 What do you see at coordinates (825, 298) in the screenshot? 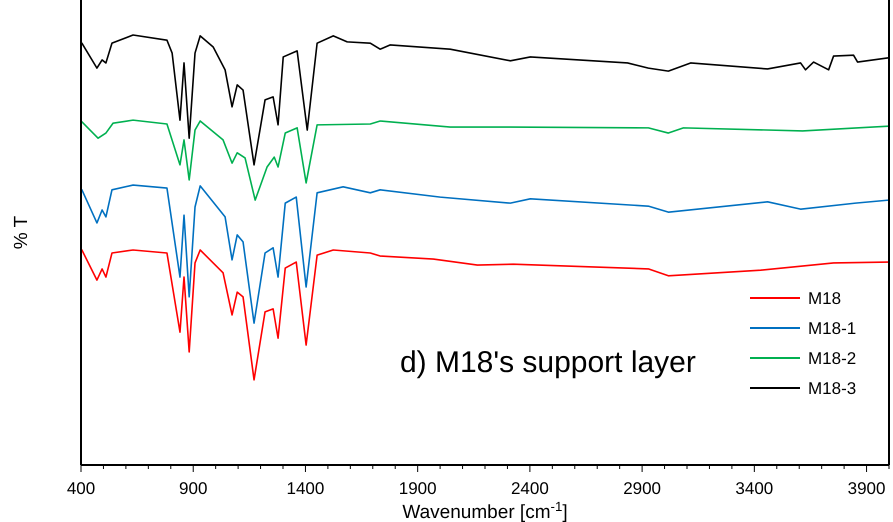
I see `legend-label: M18` at bounding box center [825, 298].